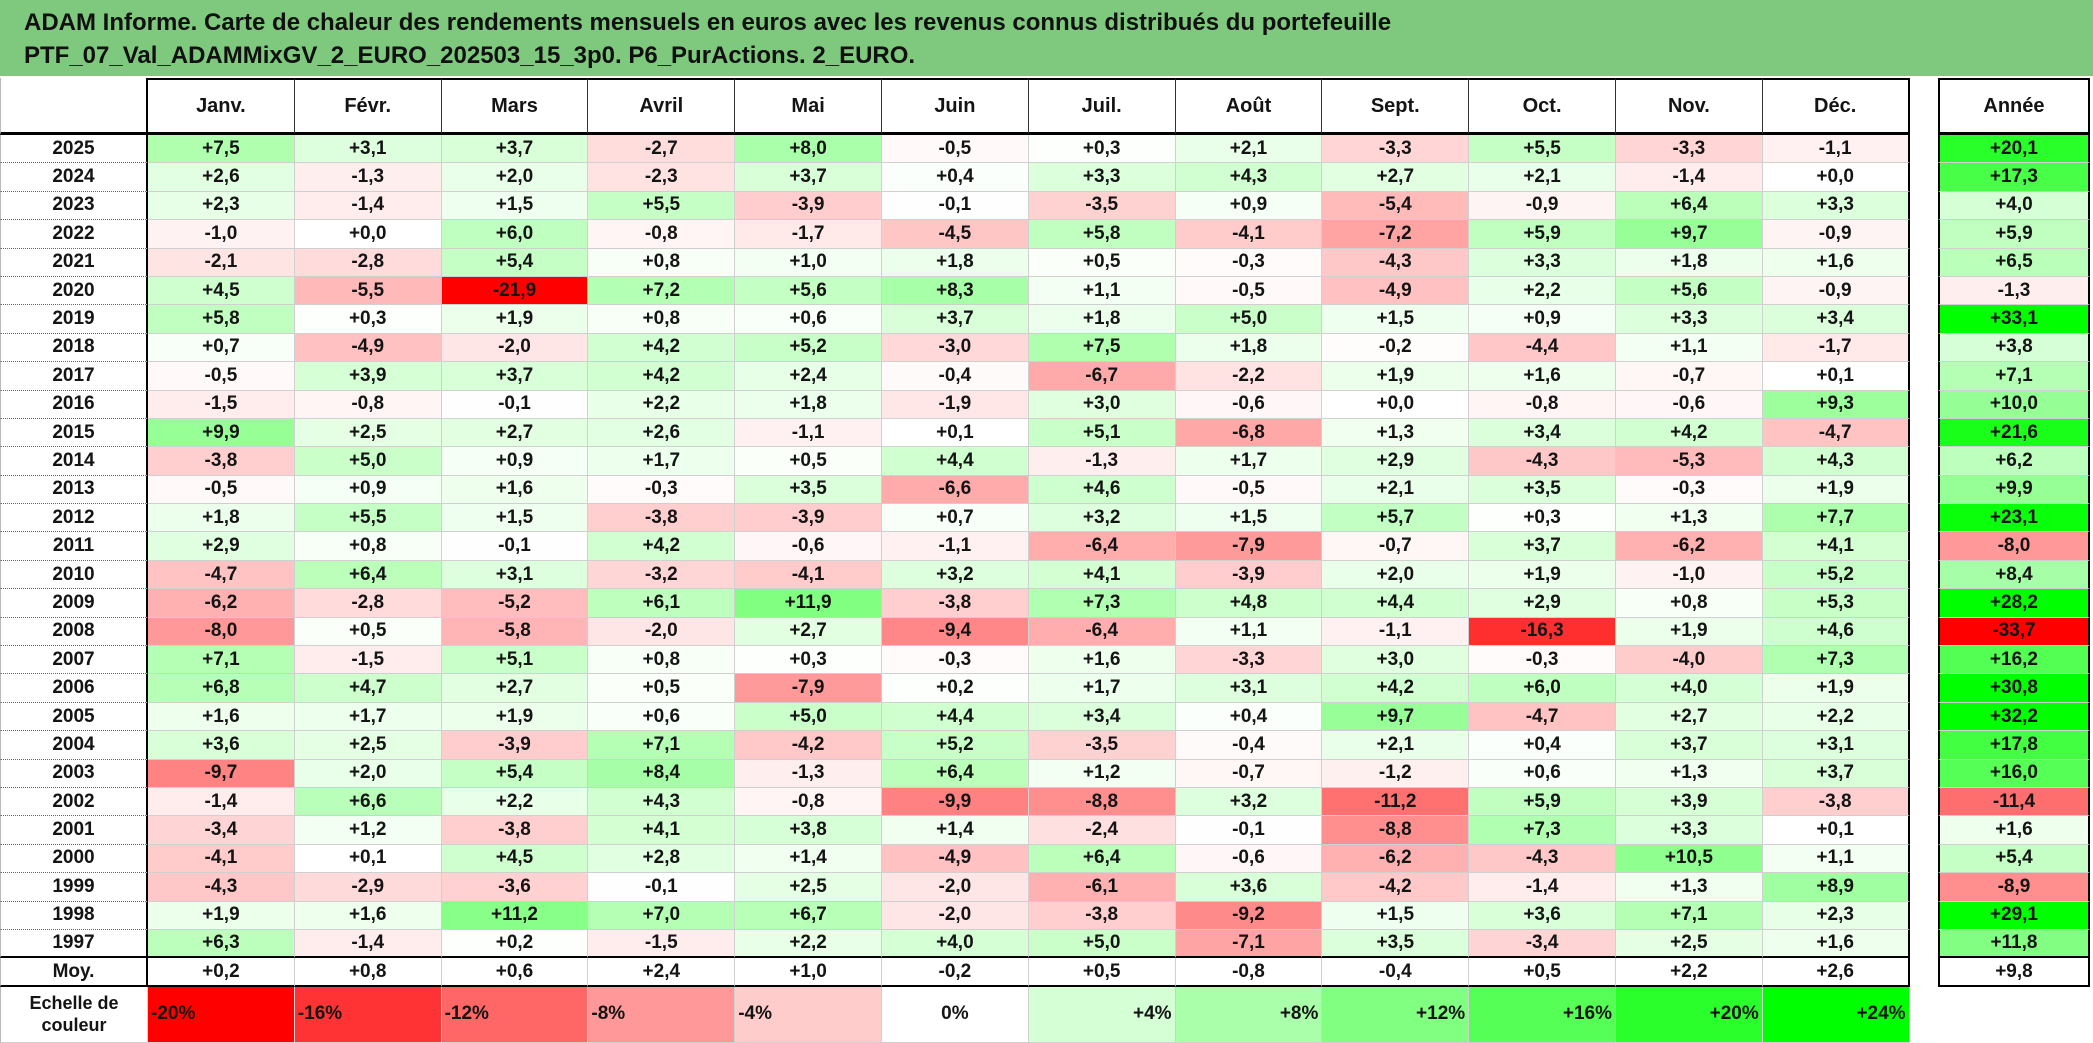  I want to click on monthly-return-cell: +2,0, so click(368, 773).